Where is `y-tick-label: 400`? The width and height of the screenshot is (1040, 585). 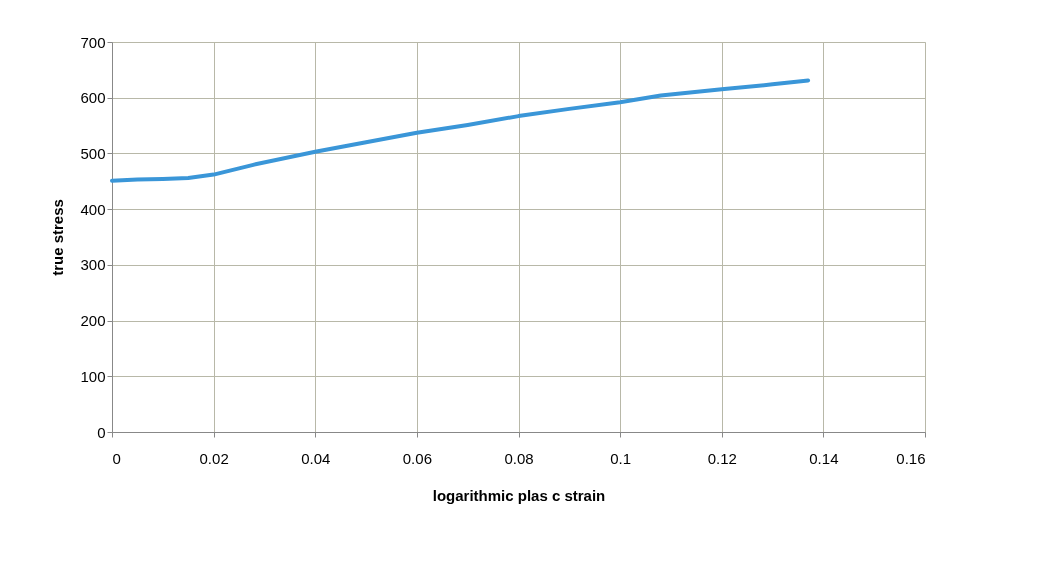
y-tick-label: 400 is located at coordinates (93, 209).